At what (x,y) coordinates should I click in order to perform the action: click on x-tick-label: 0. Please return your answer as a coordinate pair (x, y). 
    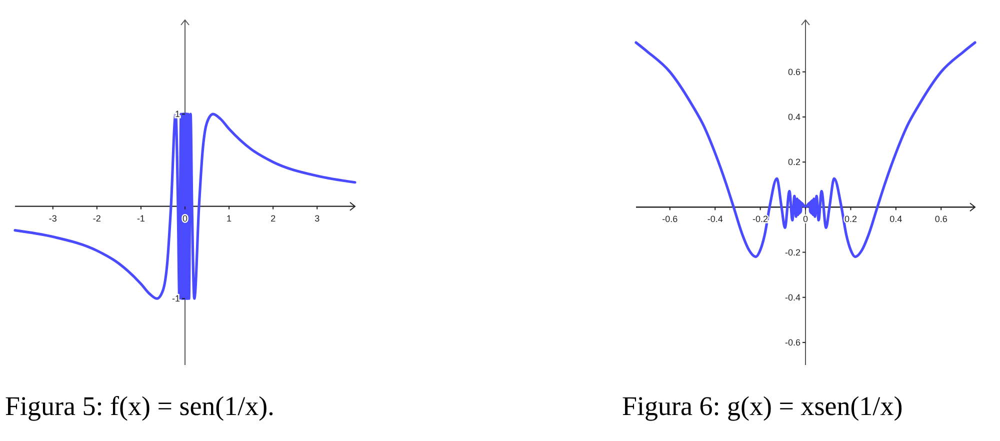
    Looking at the image, I should click on (185, 218).